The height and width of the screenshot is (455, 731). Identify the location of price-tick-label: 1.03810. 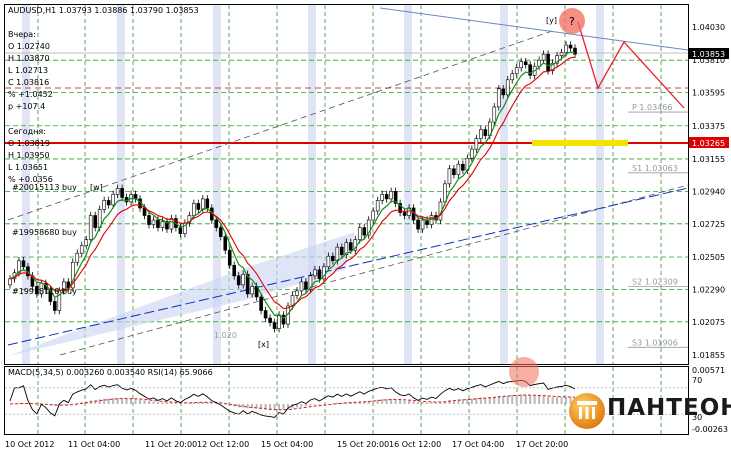
(708, 60).